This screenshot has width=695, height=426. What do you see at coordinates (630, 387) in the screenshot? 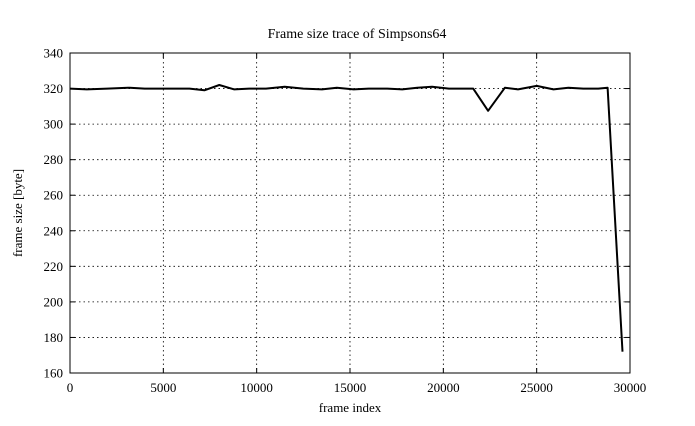
I see `x-tick-label: 30000` at bounding box center [630, 387].